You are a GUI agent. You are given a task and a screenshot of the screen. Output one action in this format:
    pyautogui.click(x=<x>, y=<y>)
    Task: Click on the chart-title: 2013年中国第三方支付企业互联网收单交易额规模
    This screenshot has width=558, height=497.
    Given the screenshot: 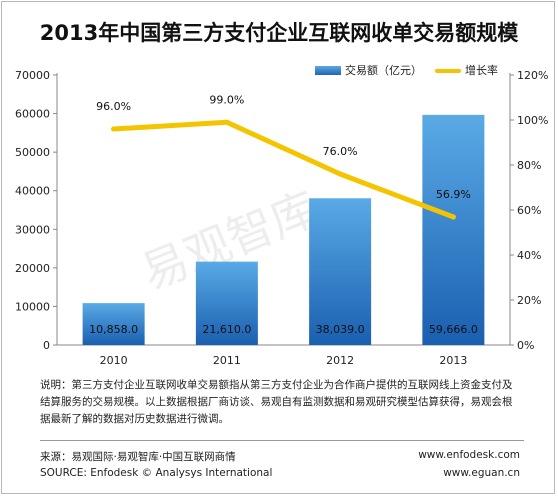 What is the action you would take?
    pyautogui.click(x=279, y=33)
    